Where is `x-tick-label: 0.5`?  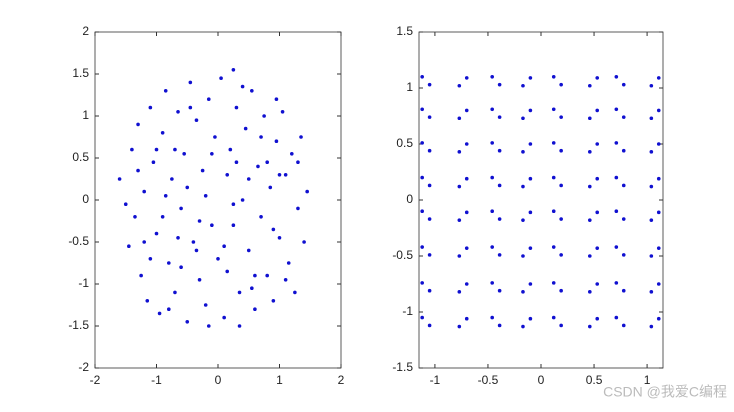 x-tick-label: 0.5 is located at coordinates (594, 380).